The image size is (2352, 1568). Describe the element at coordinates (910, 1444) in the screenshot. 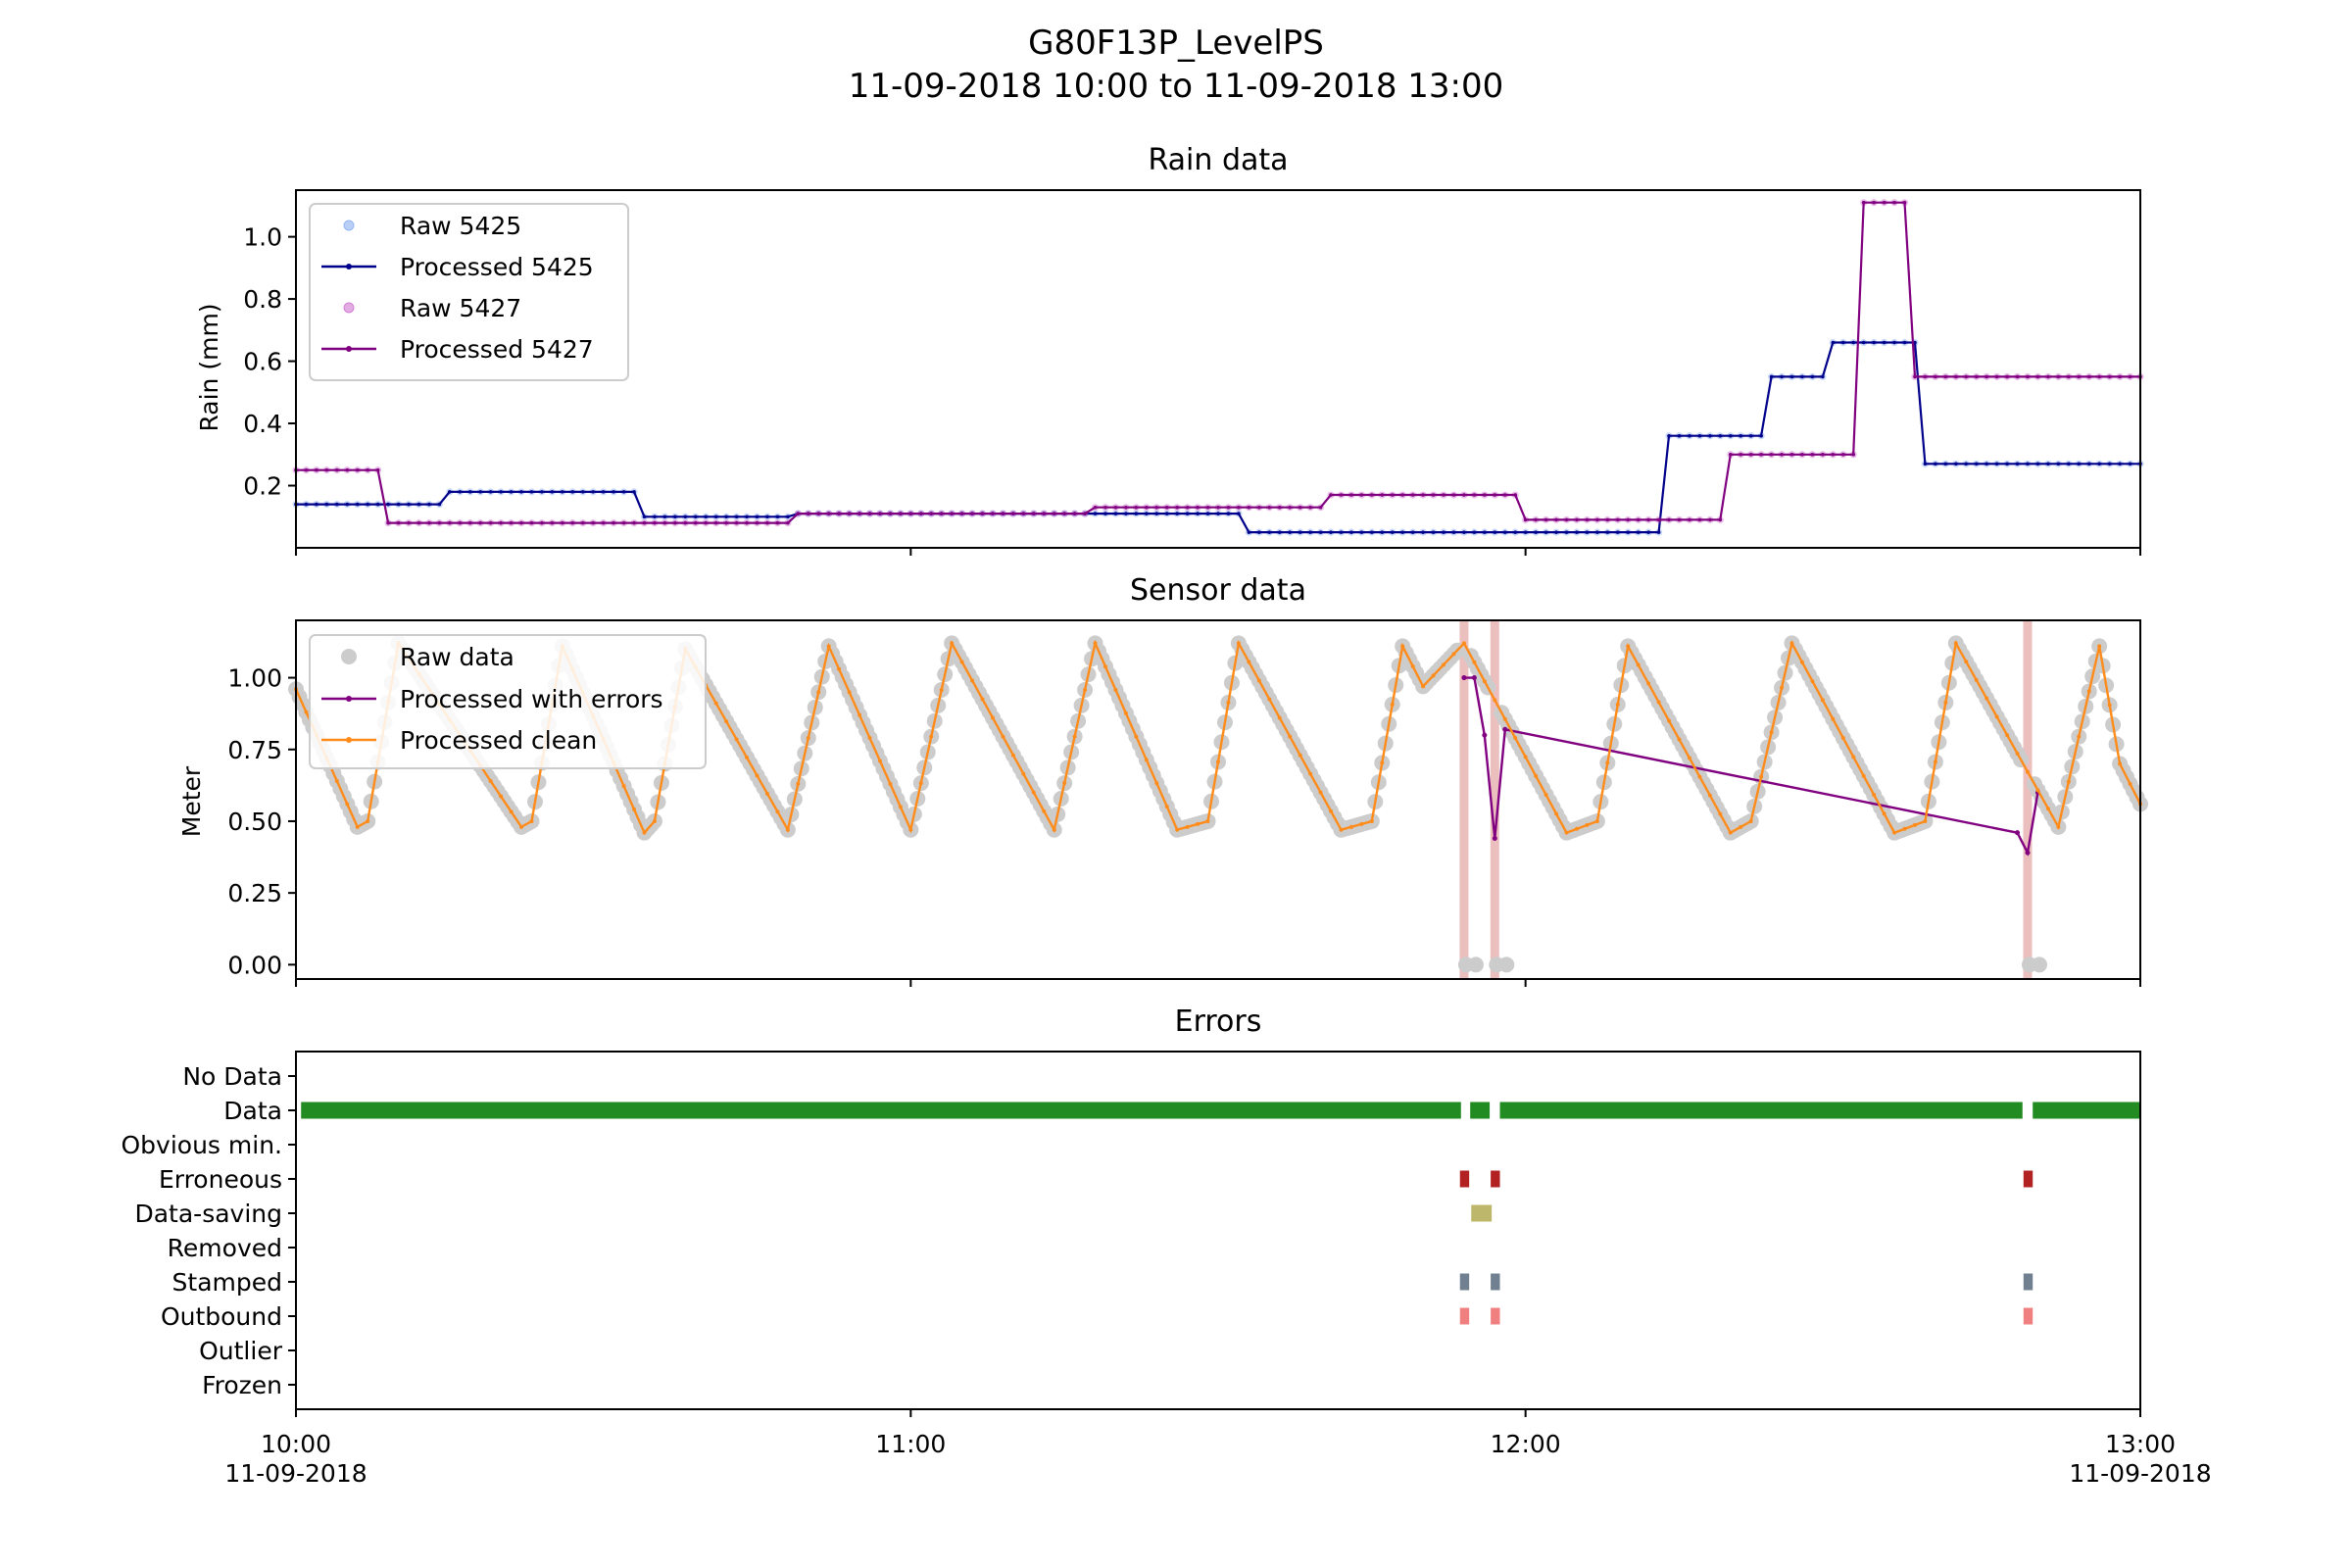

I see `x-tick-time-label: 11:00` at that location.